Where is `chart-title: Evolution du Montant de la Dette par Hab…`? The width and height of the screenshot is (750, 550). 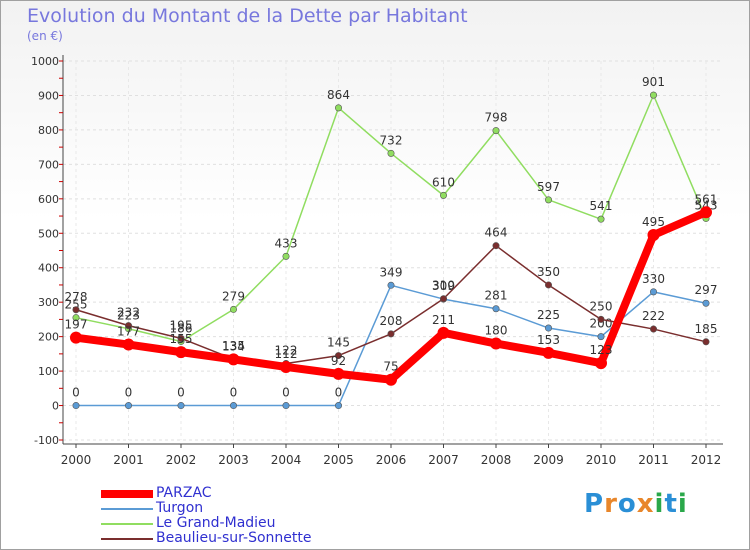
chart-title: Evolution du Montant de la Dette par Hab… is located at coordinates (247, 16).